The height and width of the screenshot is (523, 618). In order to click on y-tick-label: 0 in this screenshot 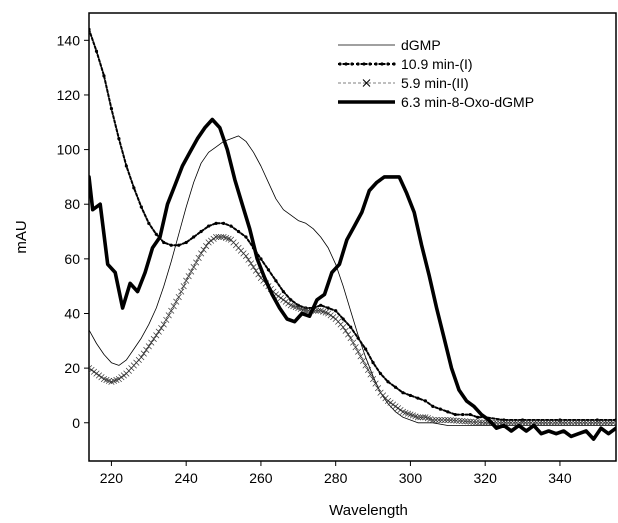, I will do `click(76, 423)`.